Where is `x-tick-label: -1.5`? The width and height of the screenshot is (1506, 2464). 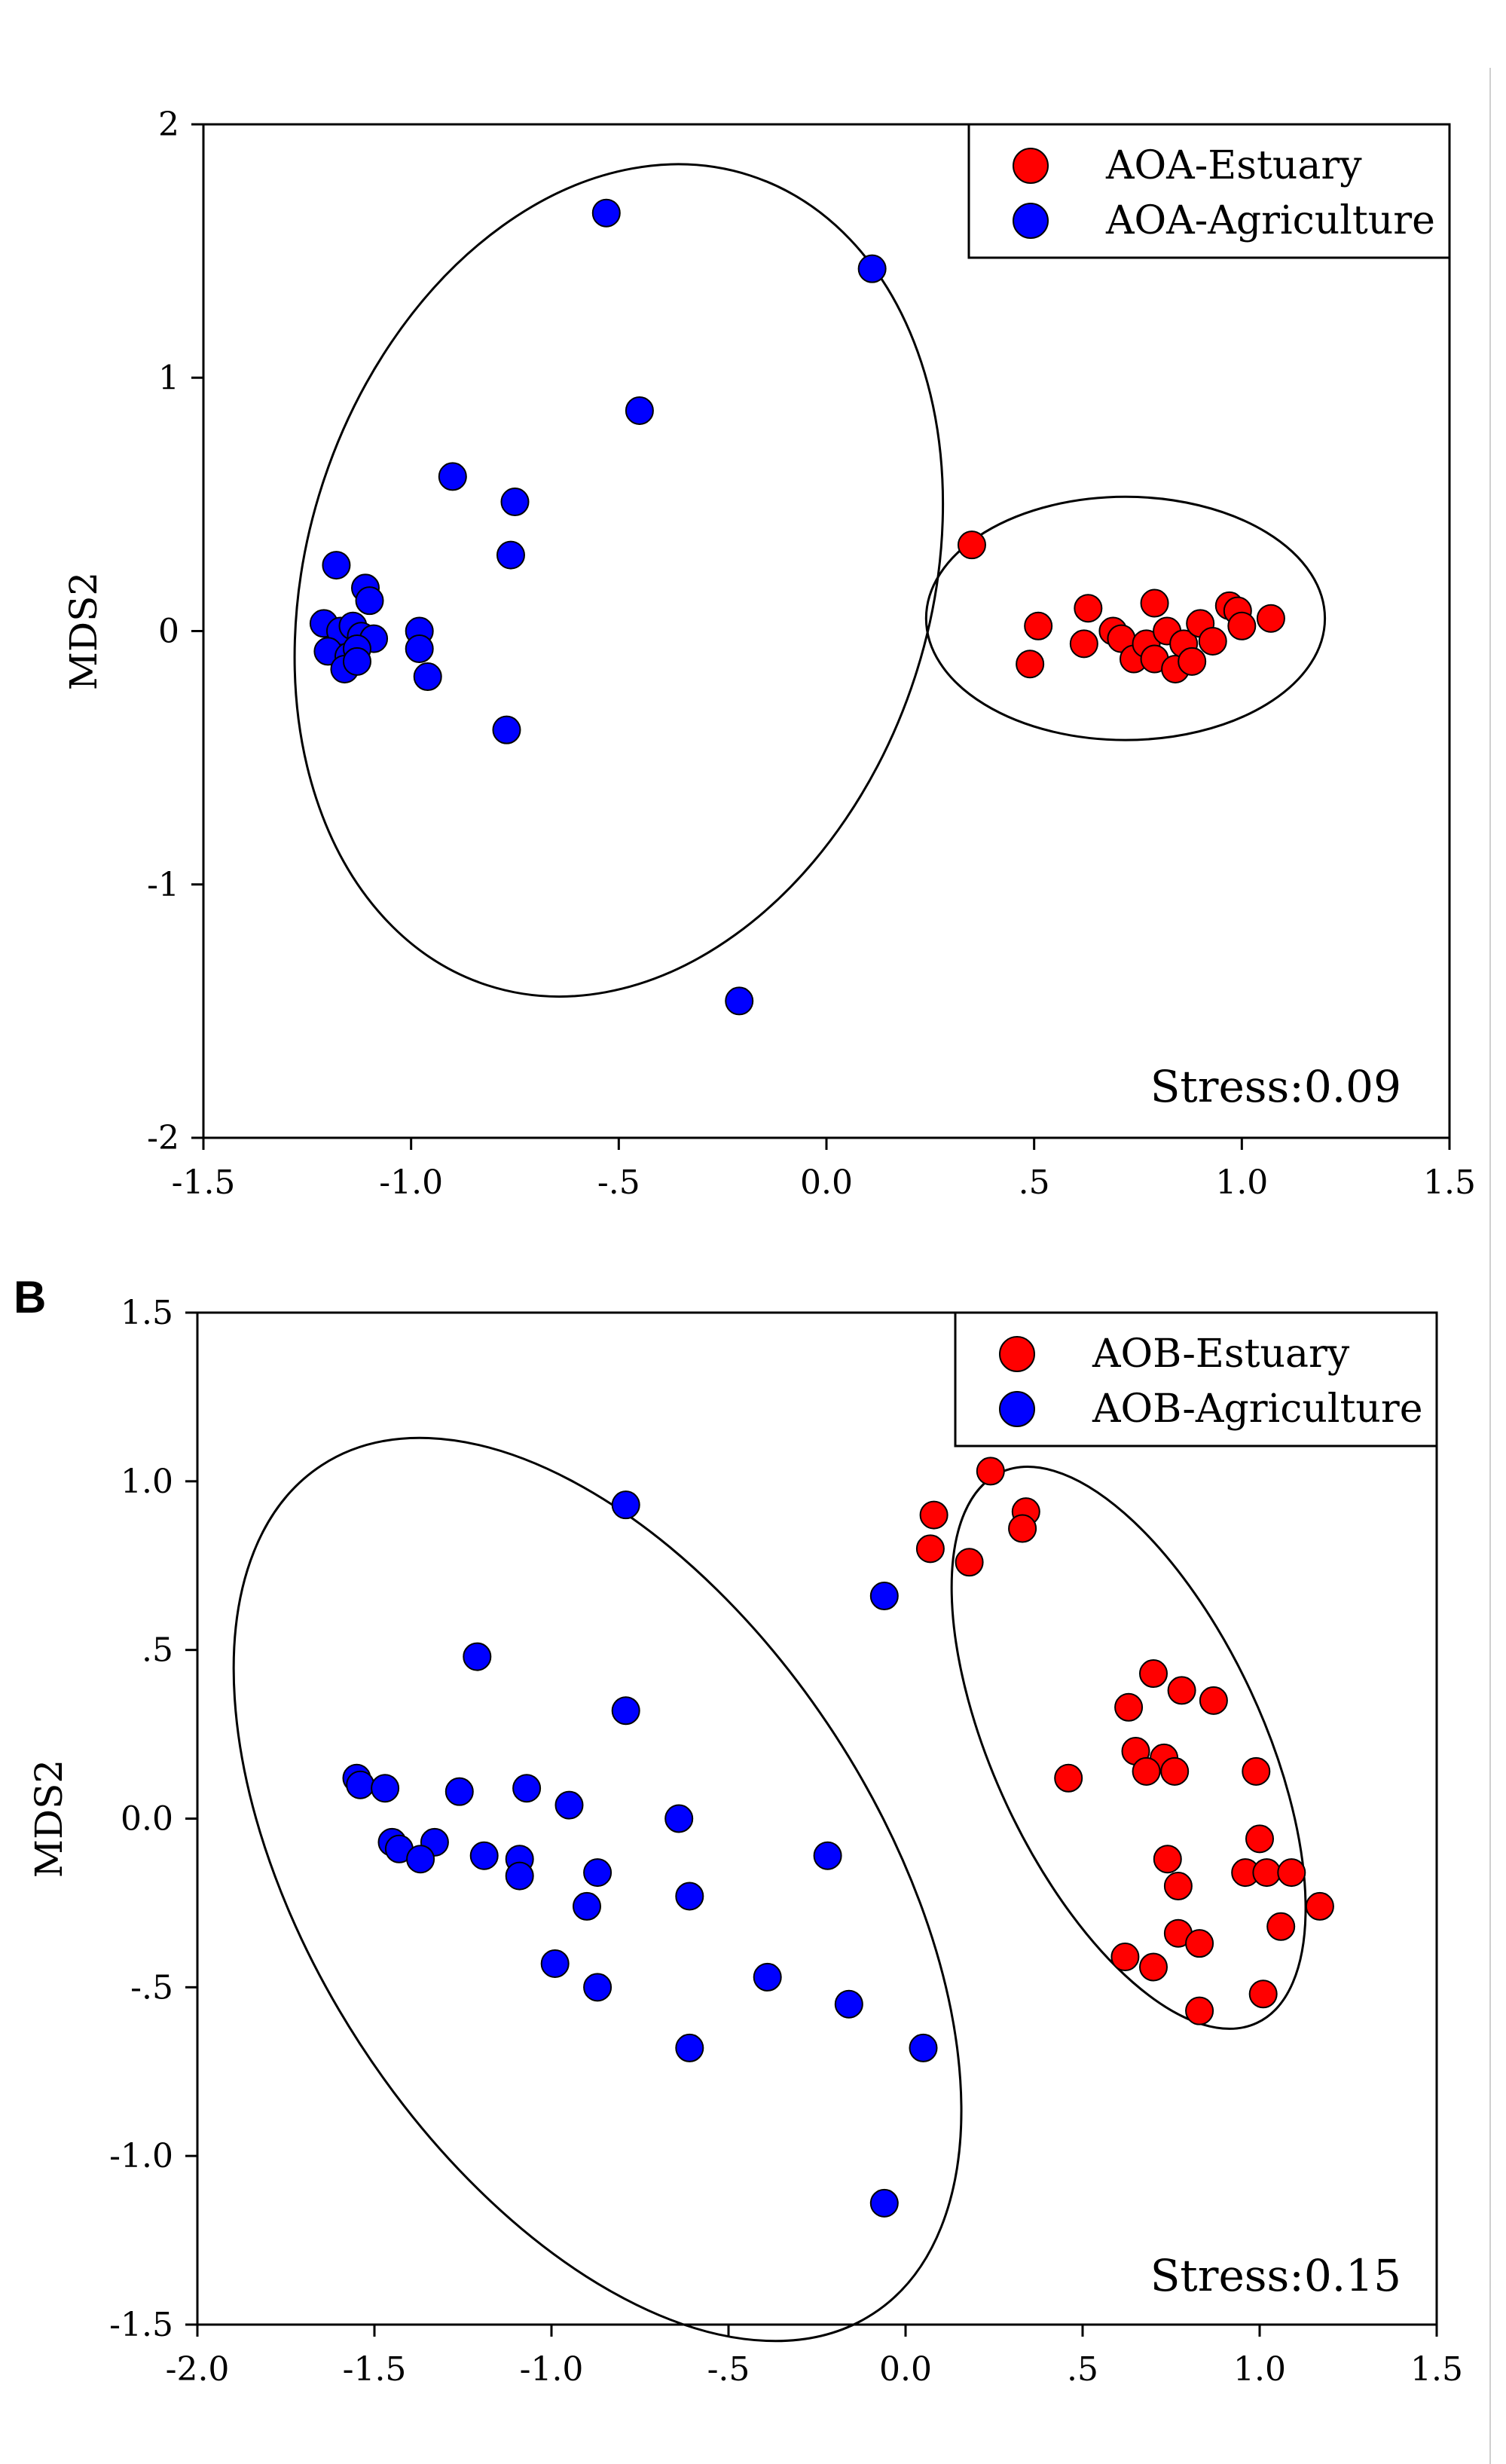 x-tick-label: -1.5 is located at coordinates (204, 1182).